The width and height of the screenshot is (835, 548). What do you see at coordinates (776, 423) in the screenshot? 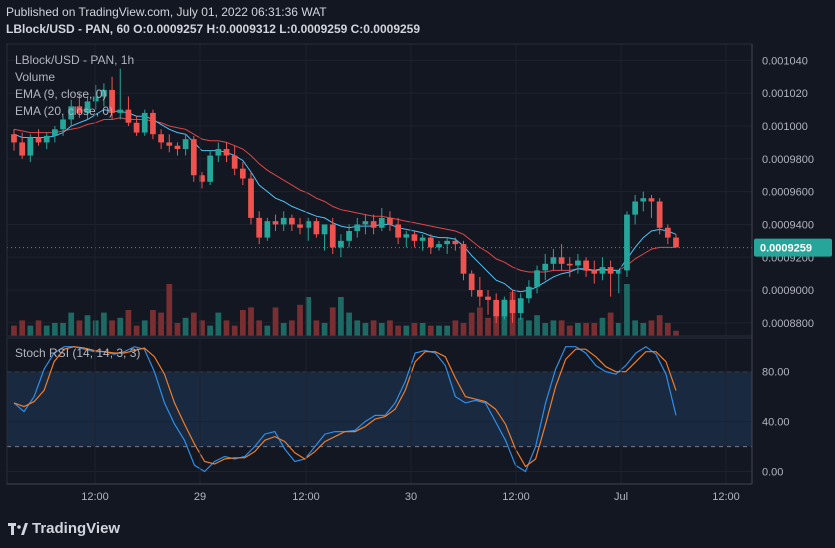
I see `stoch-tick-label: 40.00` at bounding box center [776, 423].